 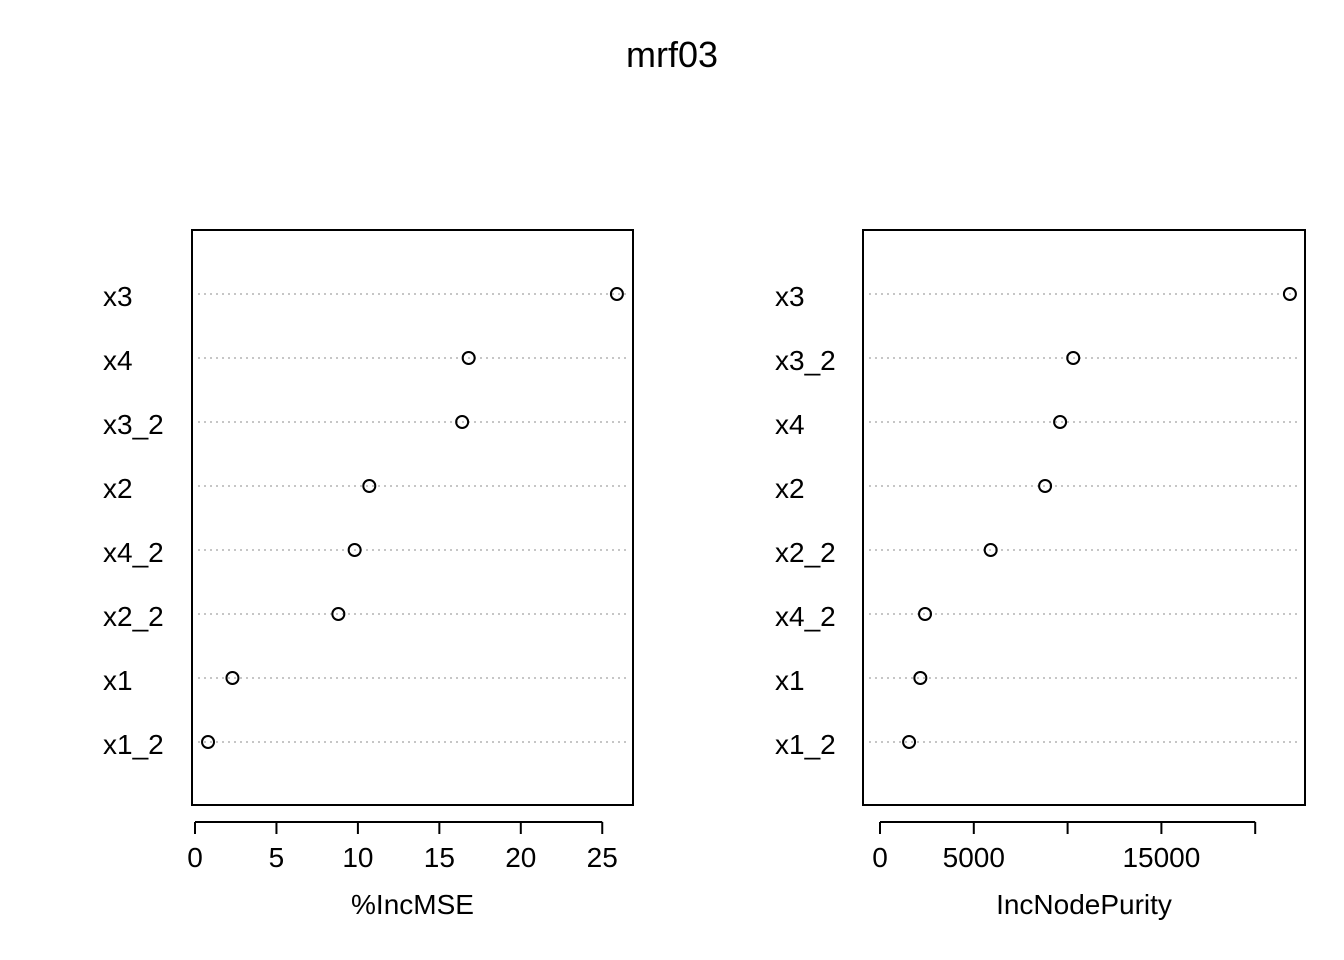 What do you see at coordinates (232, 678) in the screenshot?
I see `panel-1-point-x1` at bounding box center [232, 678].